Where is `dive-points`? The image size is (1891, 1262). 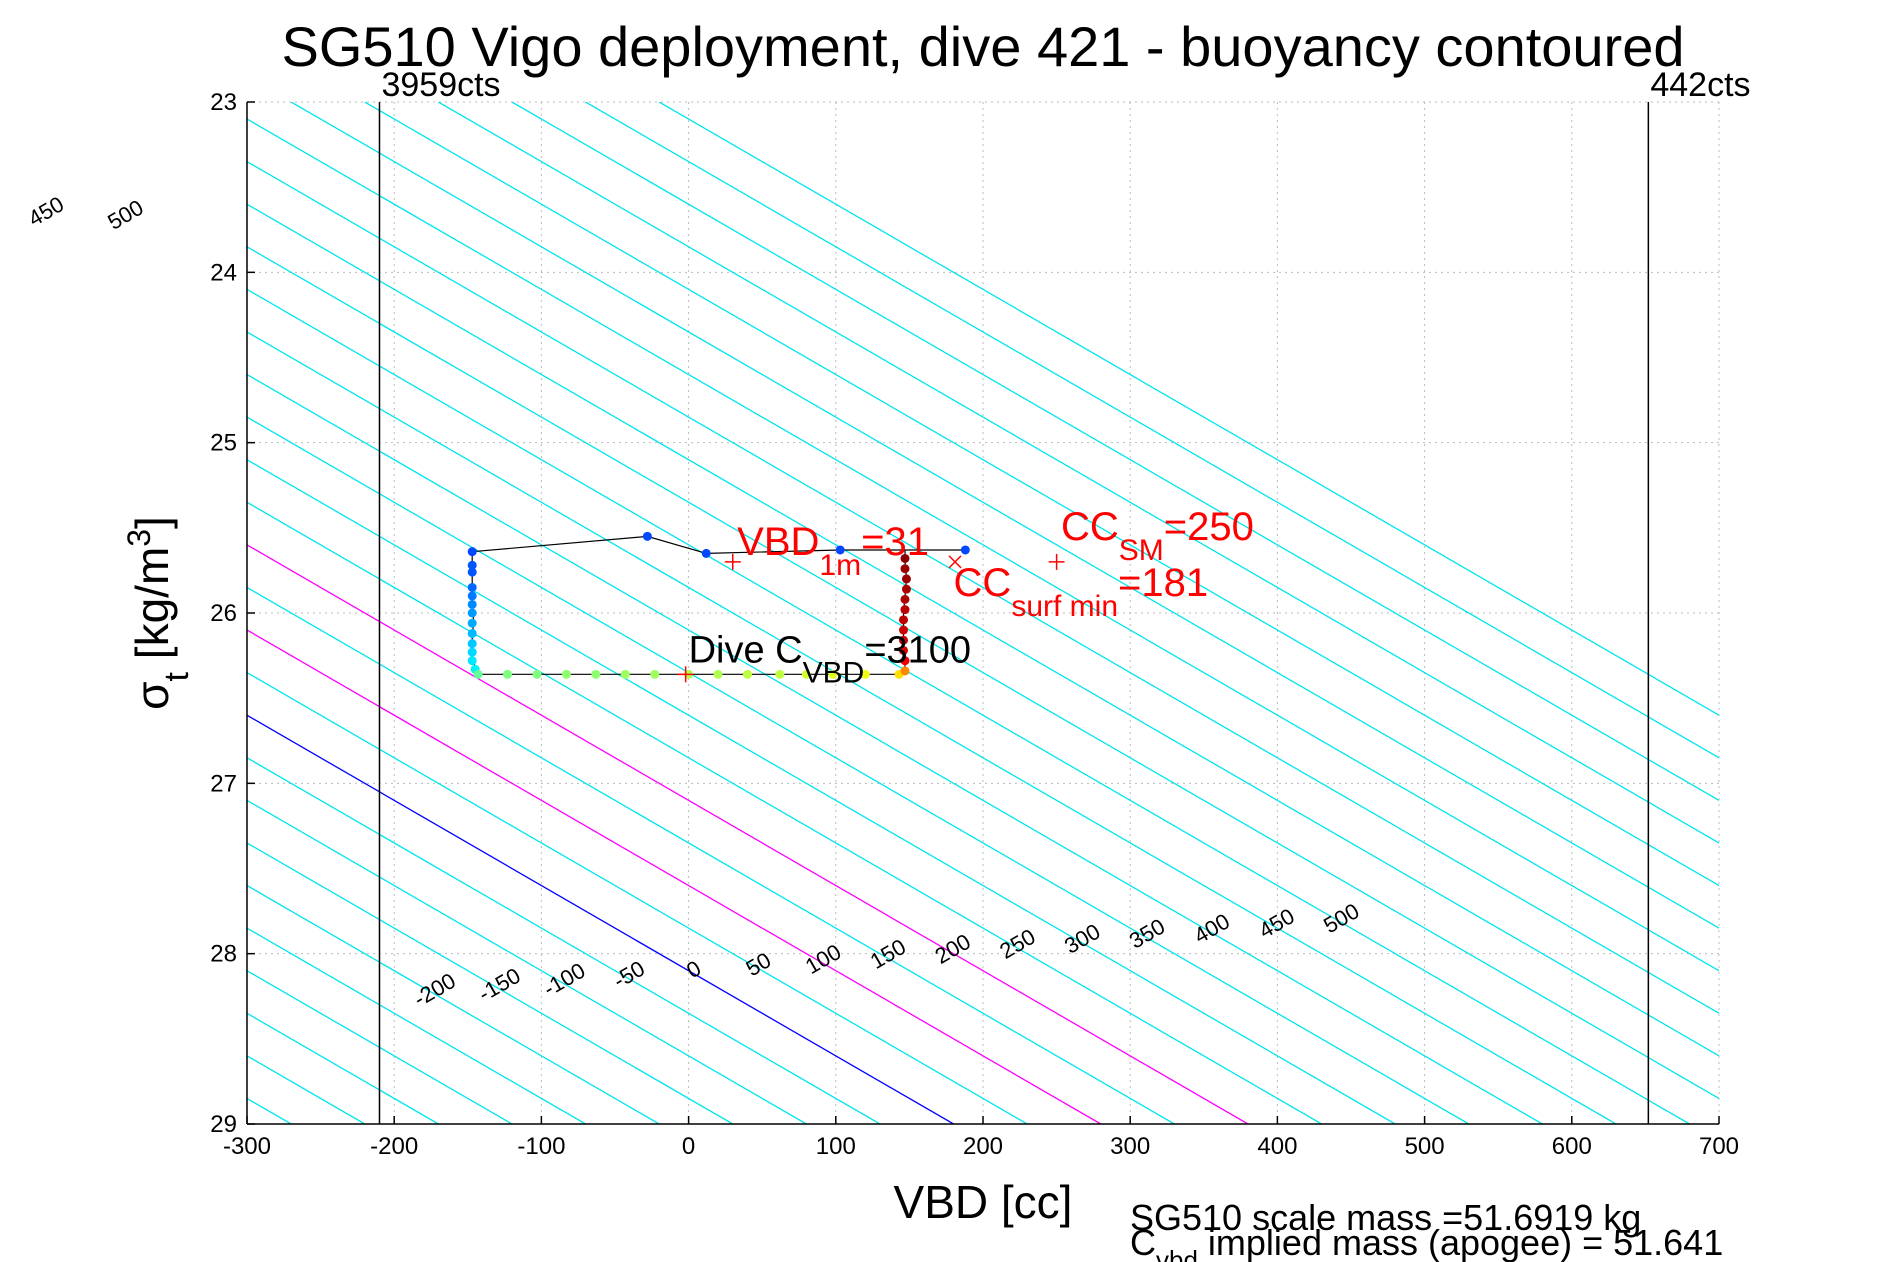 dive-points is located at coordinates (718, 605).